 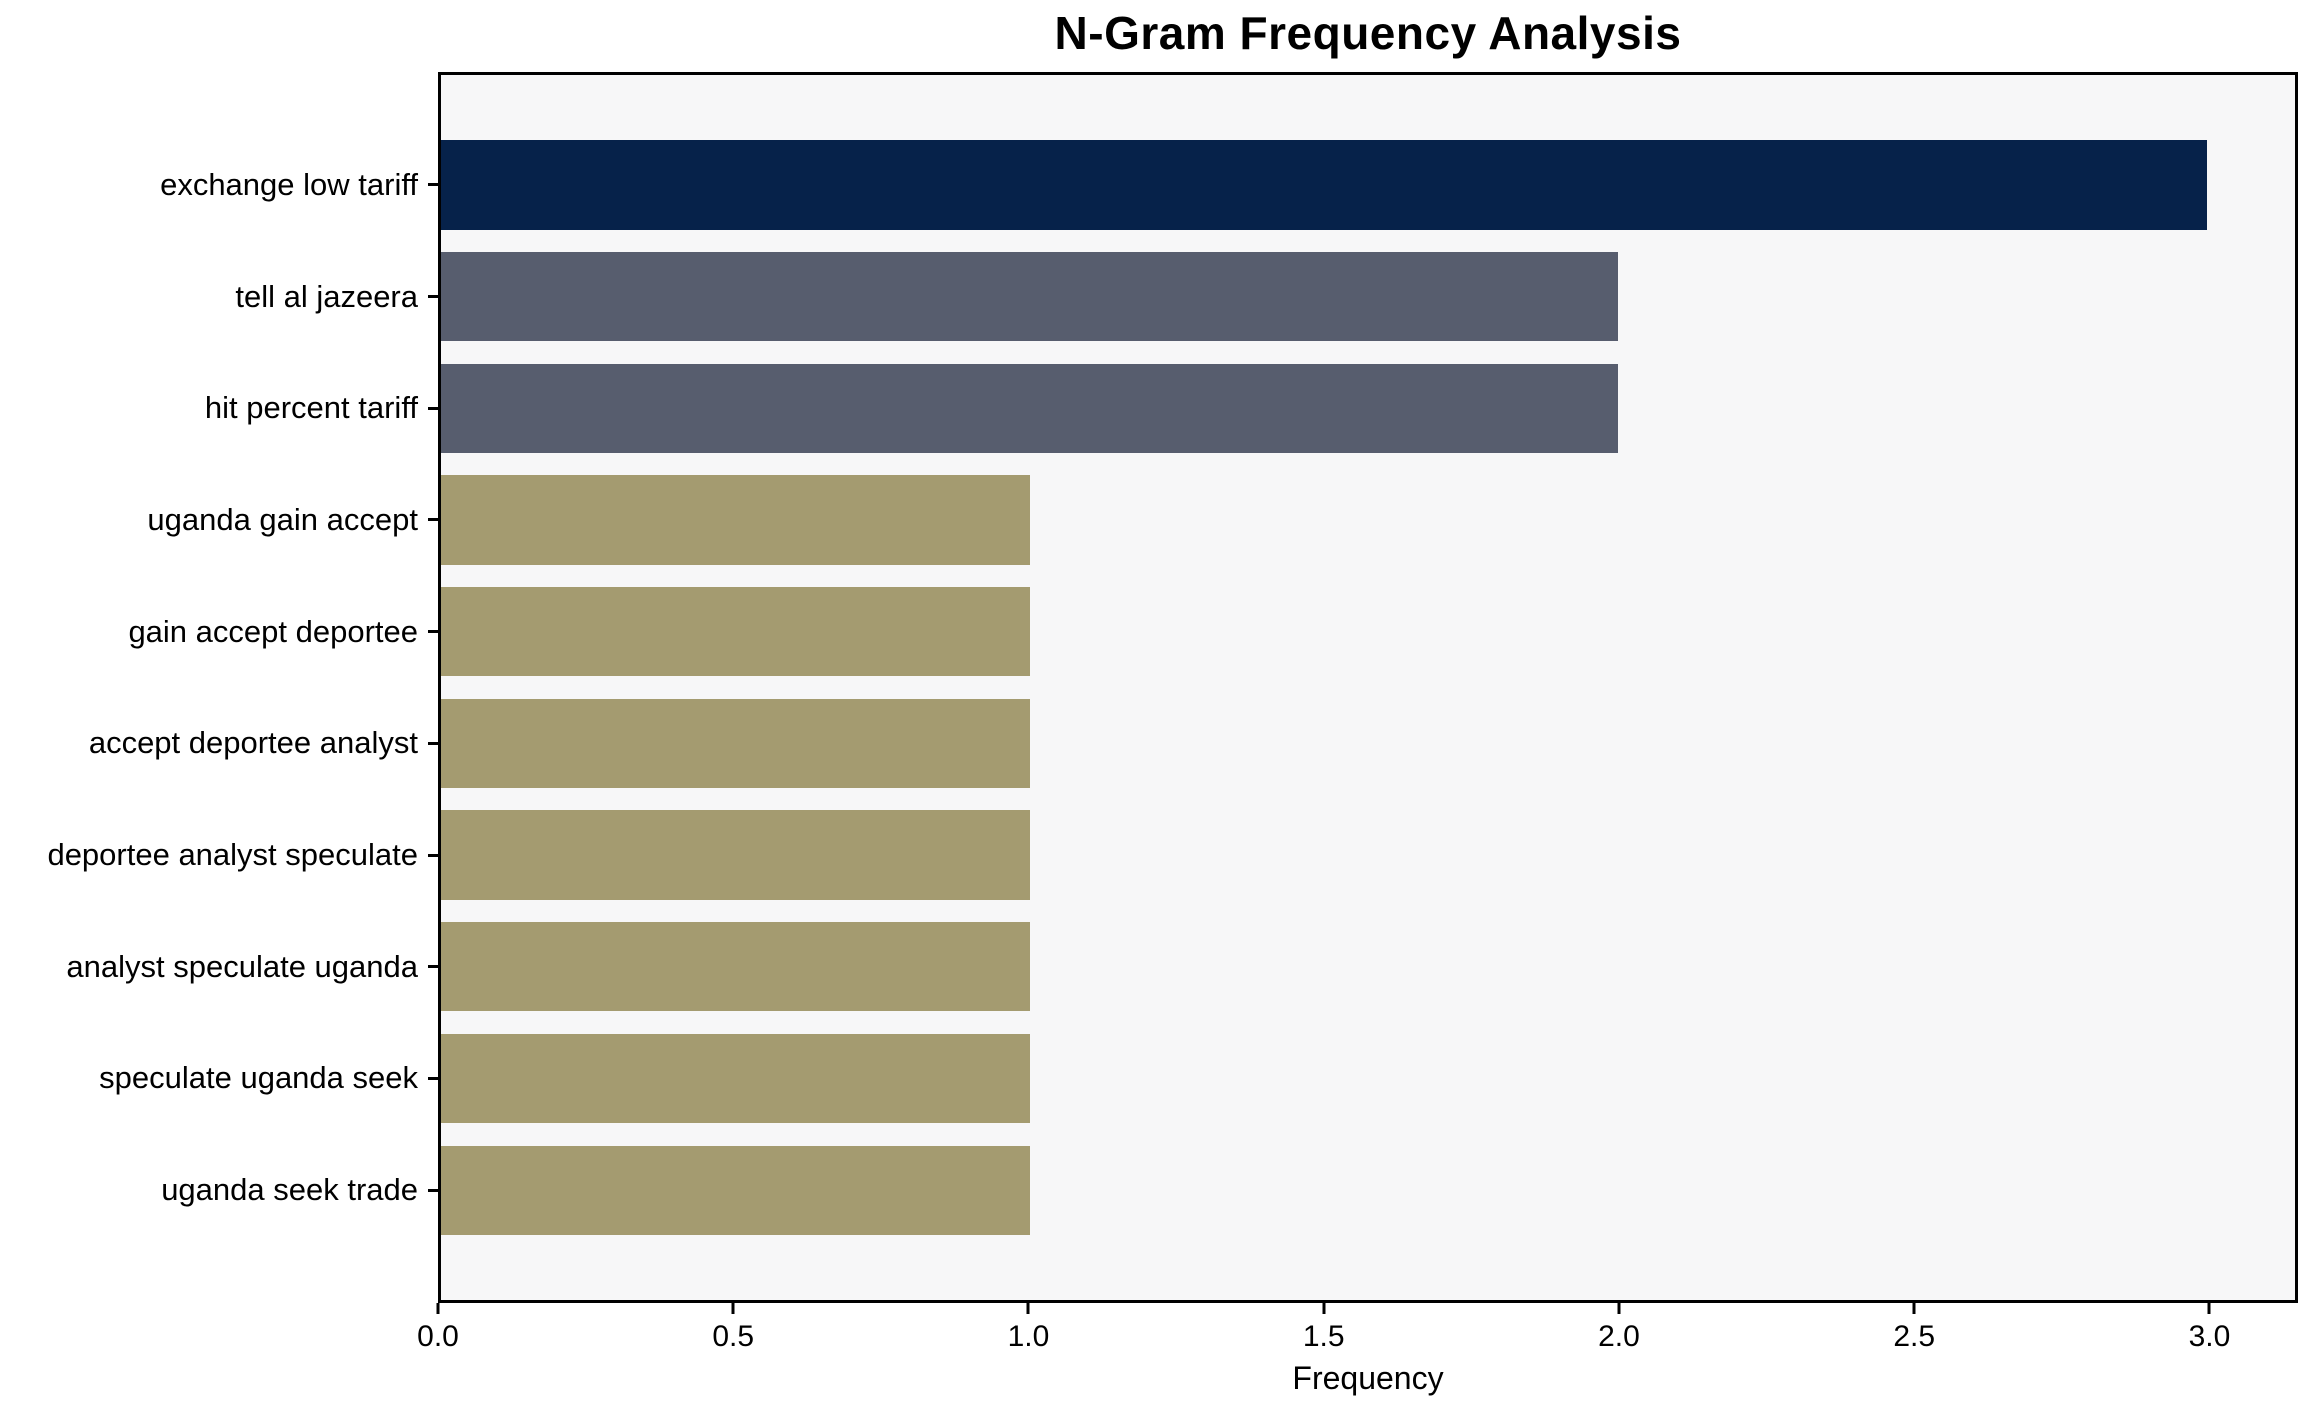 I want to click on y-tick-row: hit percent tariff, so click(x=219, y=408).